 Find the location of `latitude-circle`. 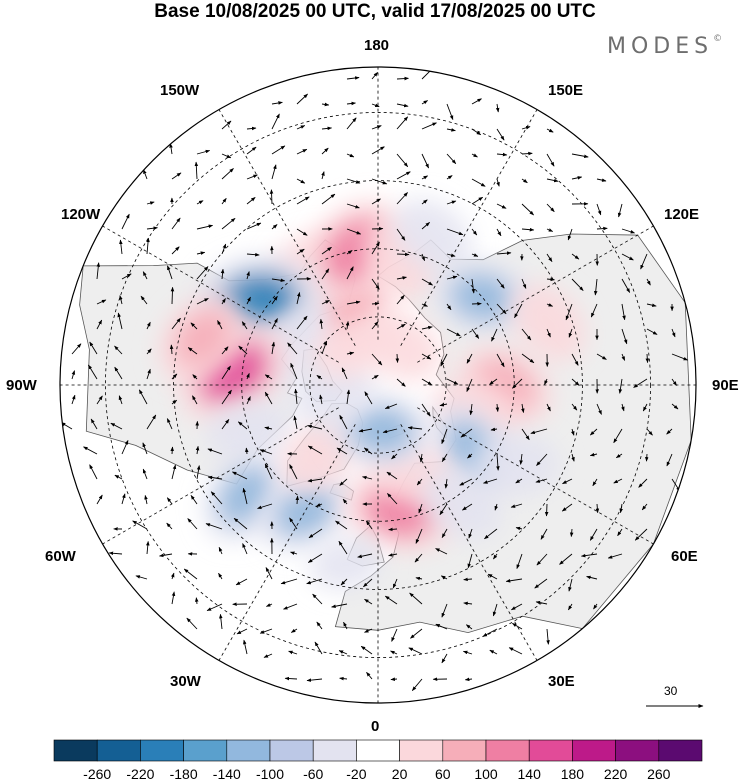

latitude-circle is located at coordinates (378, 385).